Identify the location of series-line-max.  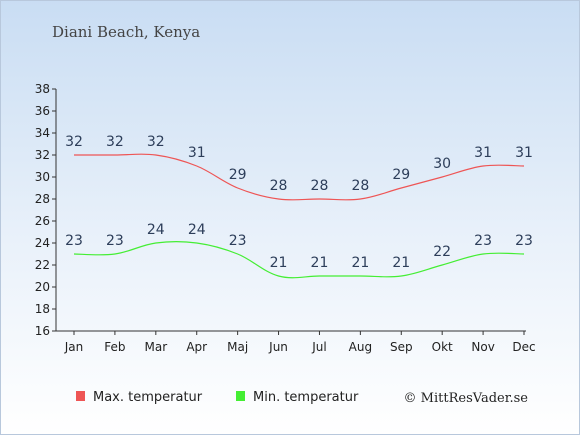
(299, 177).